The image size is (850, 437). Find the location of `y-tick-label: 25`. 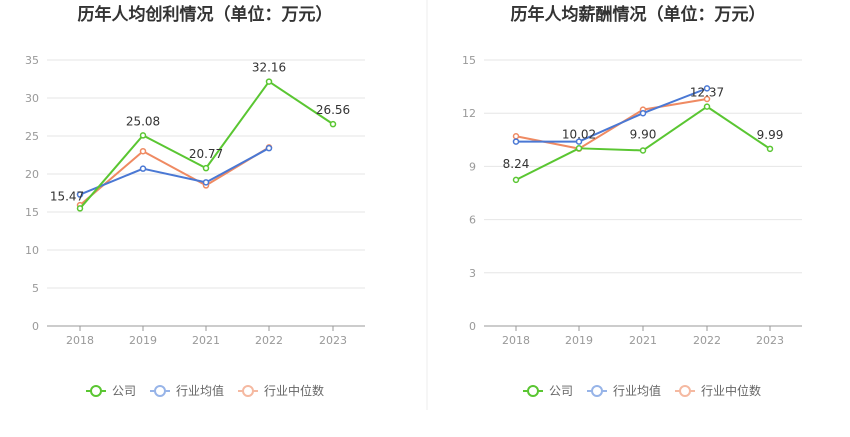

y-tick-label: 25 is located at coordinates (32, 136).